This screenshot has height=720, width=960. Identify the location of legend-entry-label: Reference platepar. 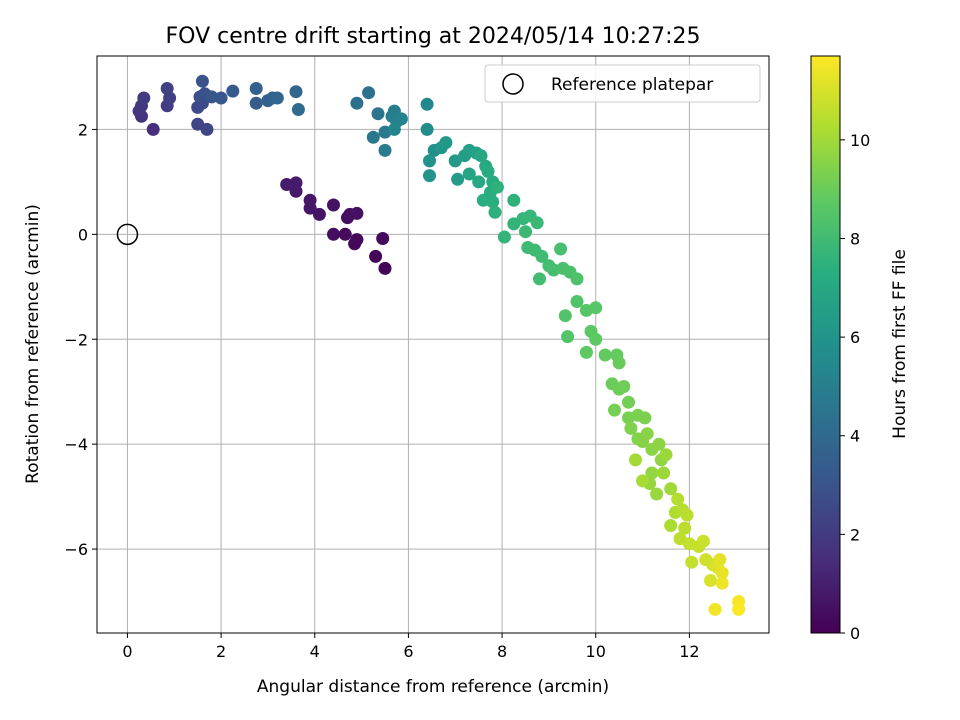
(632, 85).